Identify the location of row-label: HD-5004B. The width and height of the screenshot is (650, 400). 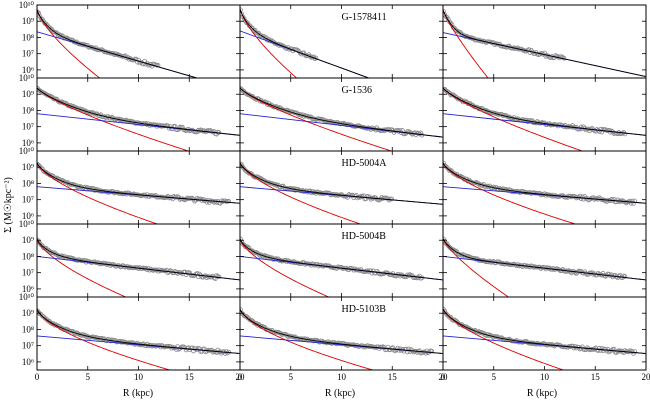
(364, 236).